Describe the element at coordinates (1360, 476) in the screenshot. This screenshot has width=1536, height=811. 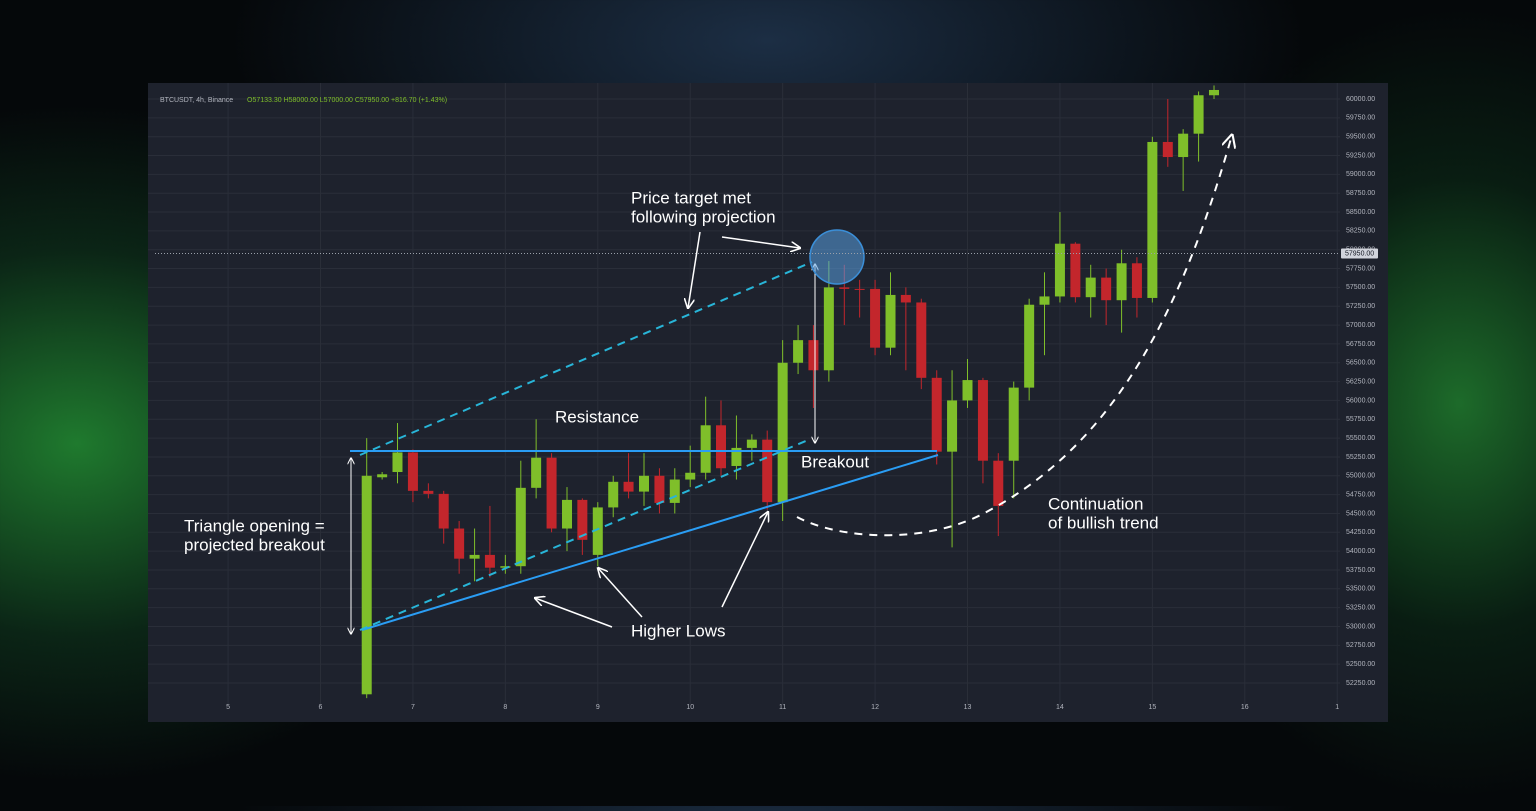
I see `y-tick-label: 55000.00` at that location.